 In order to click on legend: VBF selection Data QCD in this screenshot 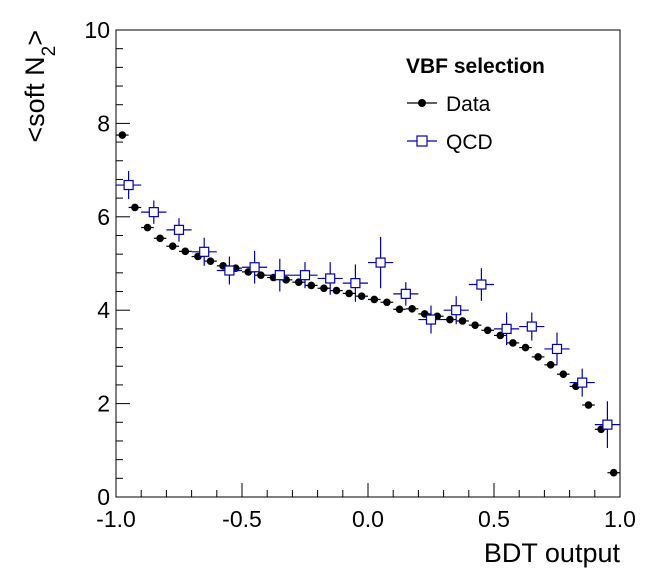, I will do `click(475, 104)`.